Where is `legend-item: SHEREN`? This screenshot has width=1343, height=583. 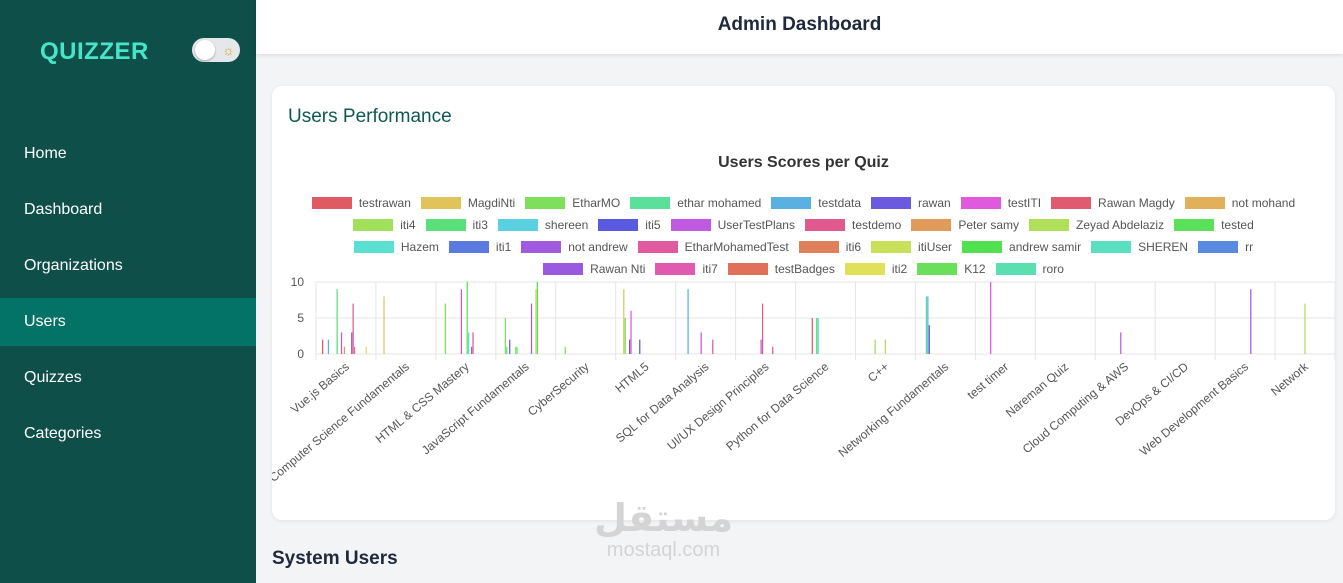
legend-item: SHEREN is located at coordinates (1139, 247).